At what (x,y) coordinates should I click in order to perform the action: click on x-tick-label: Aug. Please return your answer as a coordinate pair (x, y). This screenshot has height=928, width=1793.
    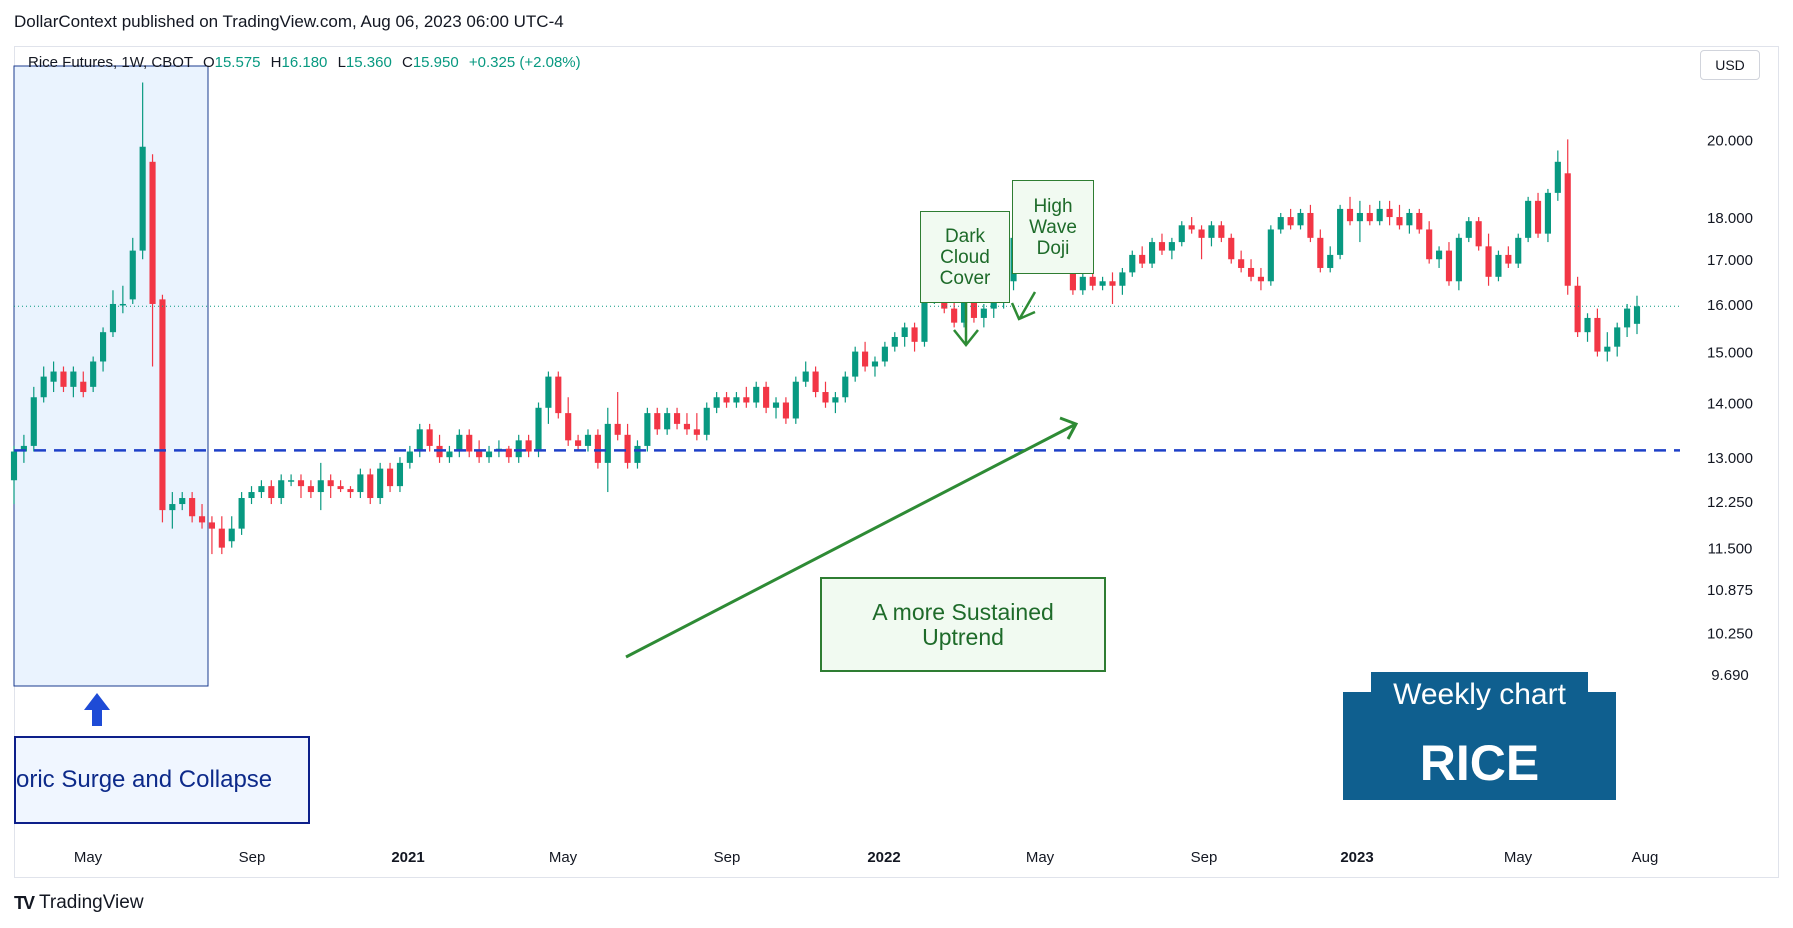
    Looking at the image, I should click on (1645, 857).